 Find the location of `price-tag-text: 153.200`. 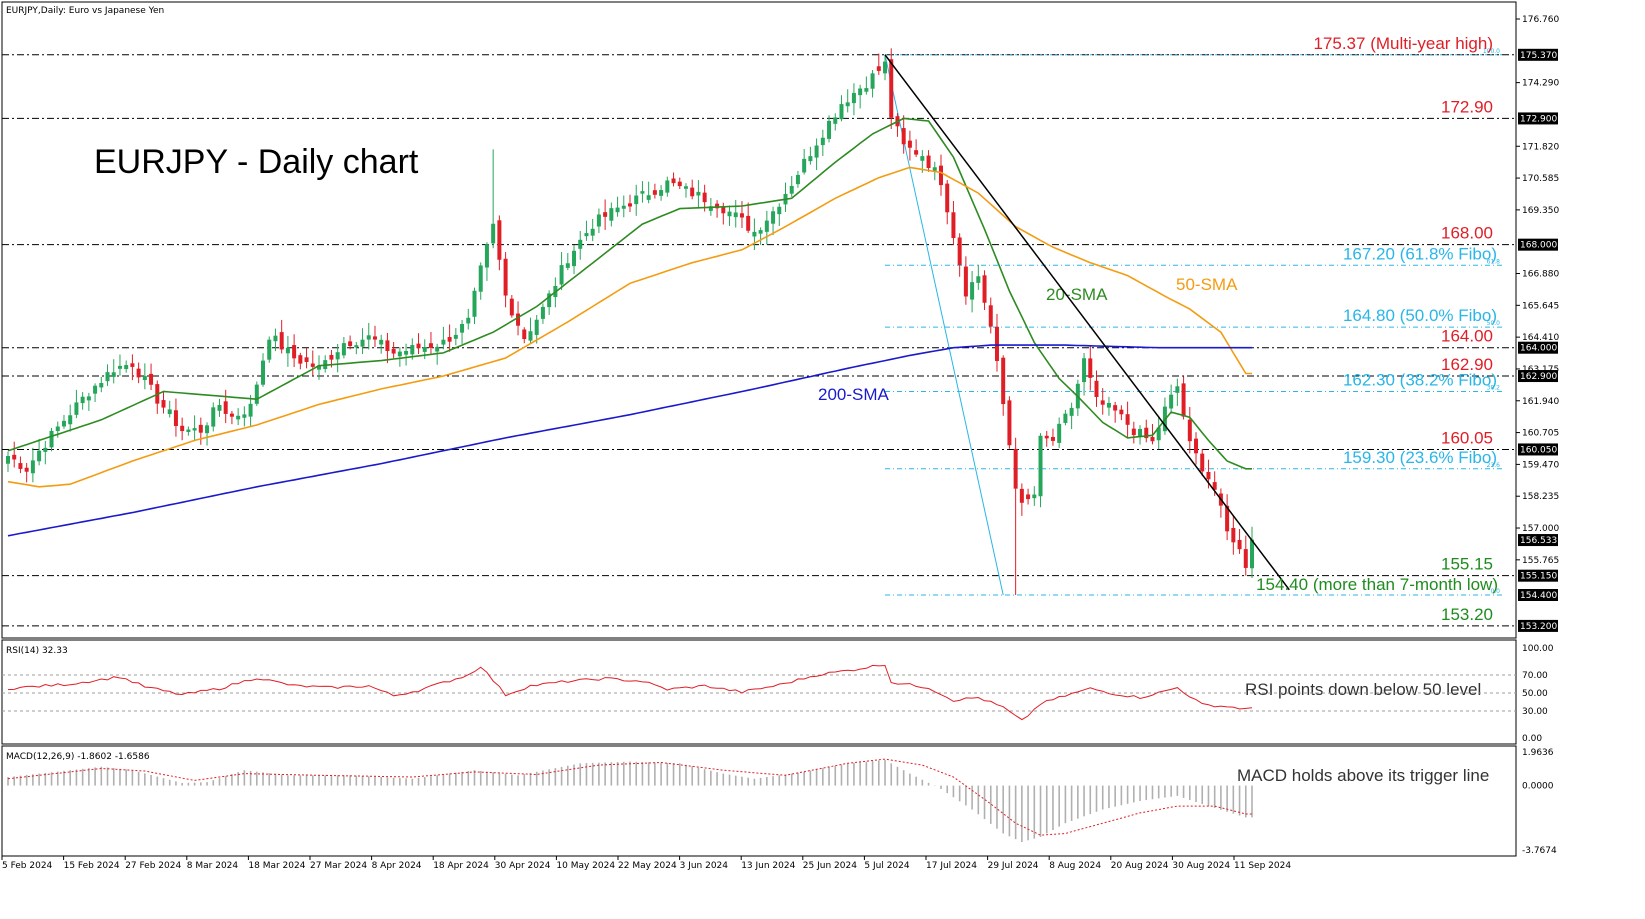

price-tag-text: 153.200 is located at coordinates (1538, 627).